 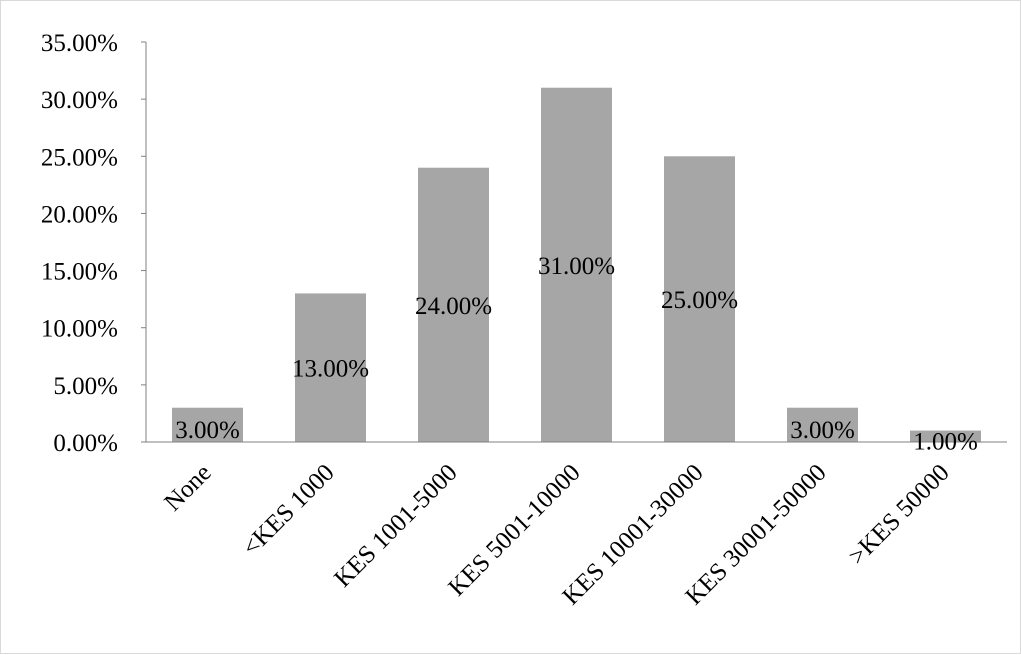 I want to click on data-label: 13.00%, so click(x=330, y=369).